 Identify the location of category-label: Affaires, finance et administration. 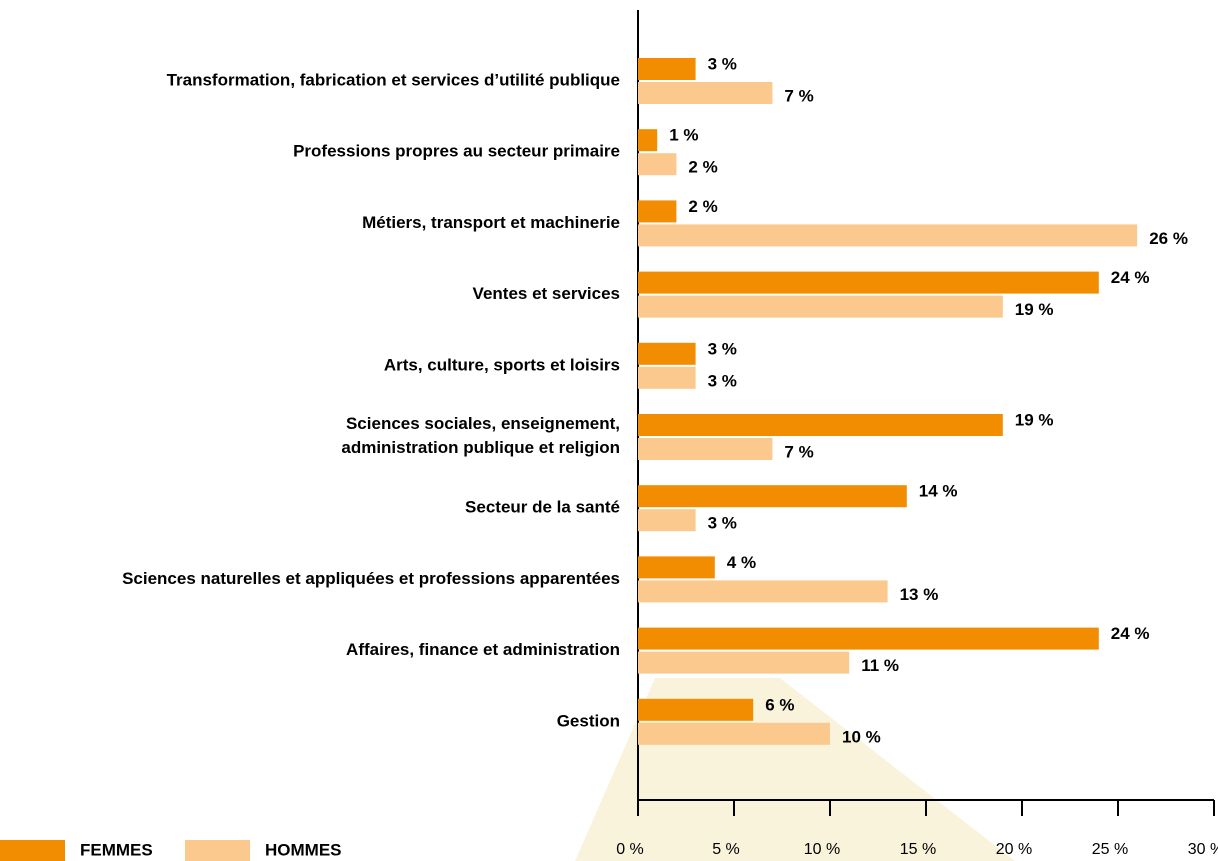
(483, 649).